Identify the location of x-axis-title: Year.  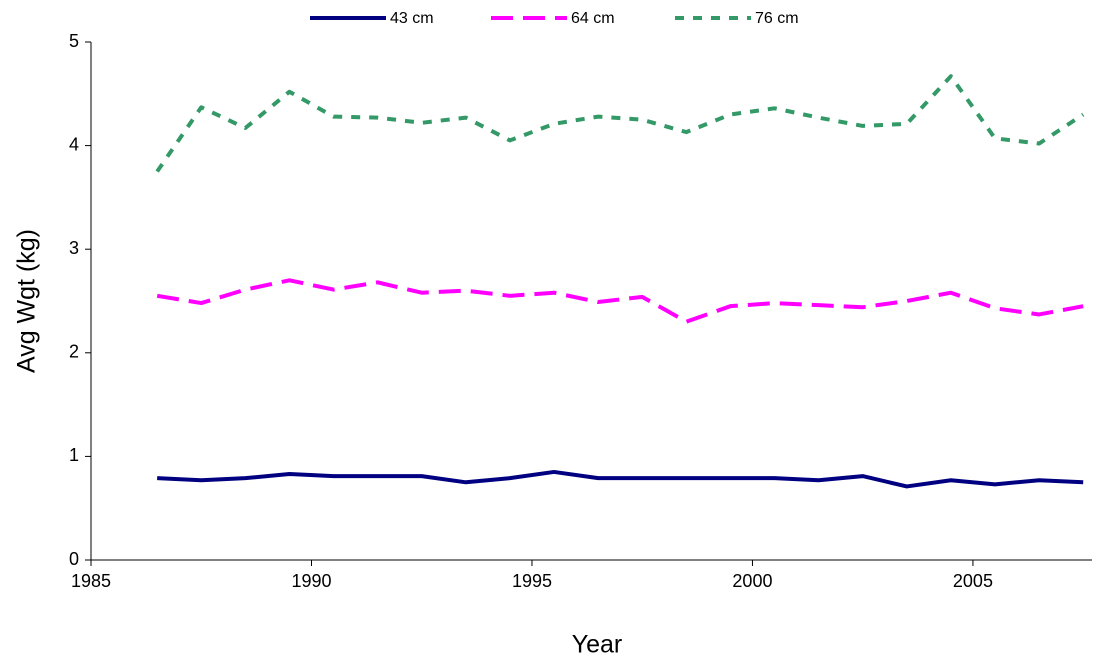
(597, 645).